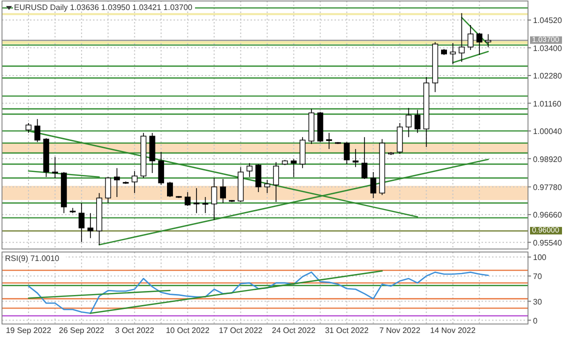  I want to click on y-tick-label: 1.02280, so click(547, 76).